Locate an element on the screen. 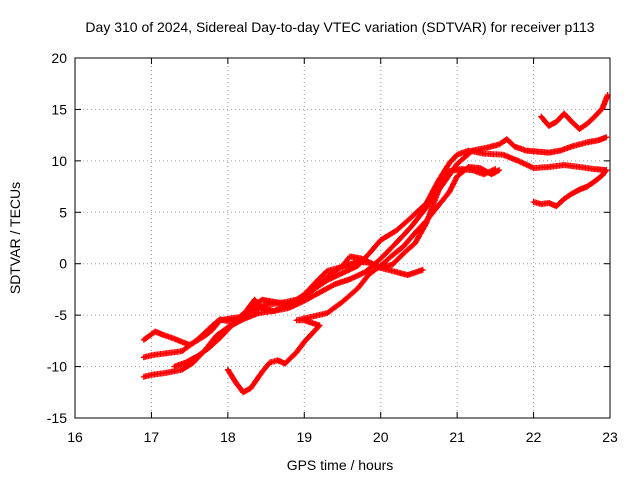 Image resolution: width=640 pixels, height=480 pixels. x-tick-label: 17 is located at coordinates (152, 437).